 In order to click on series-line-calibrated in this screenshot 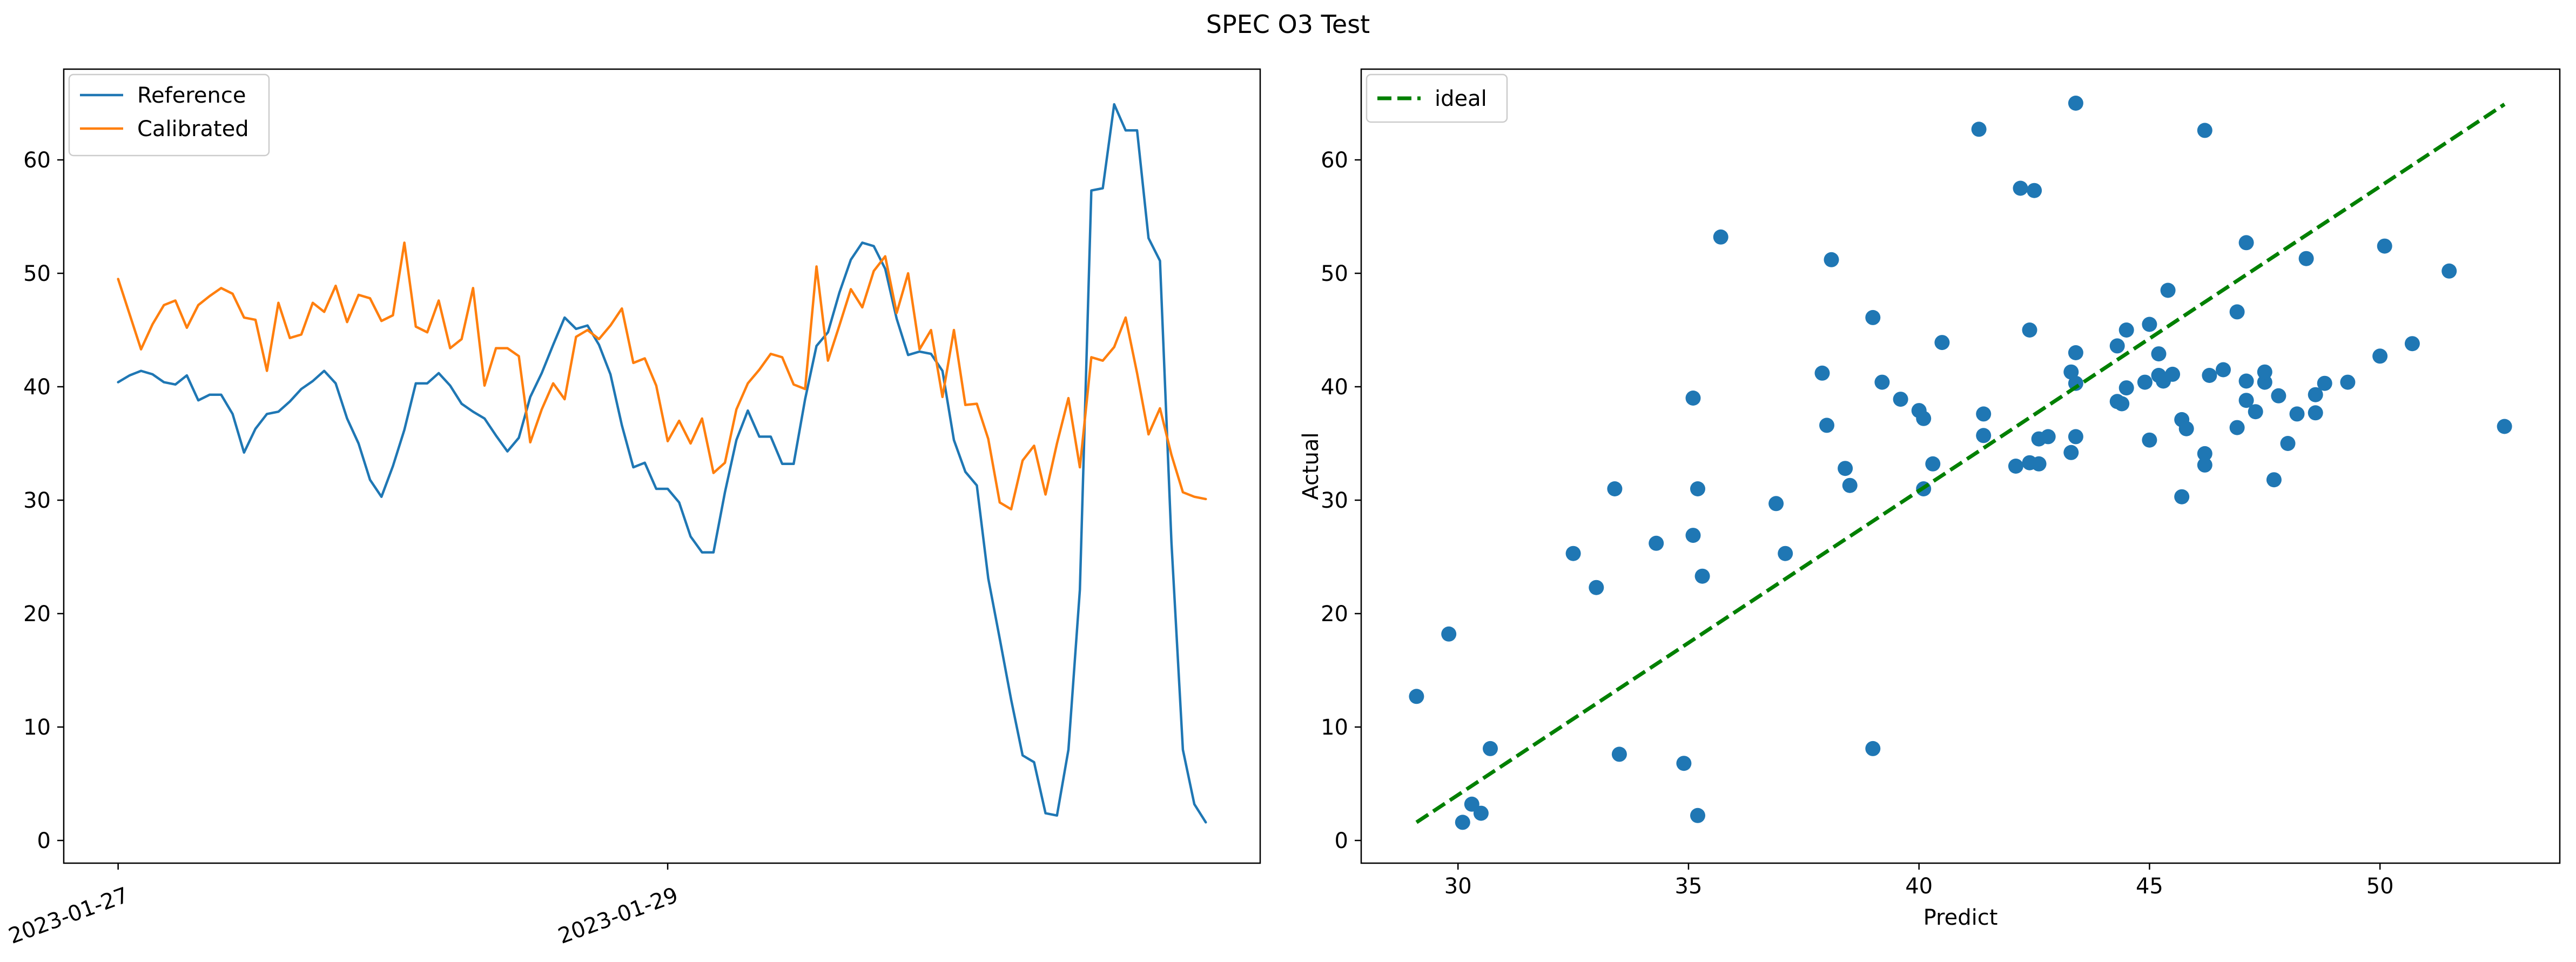, I will do `click(662, 376)`.